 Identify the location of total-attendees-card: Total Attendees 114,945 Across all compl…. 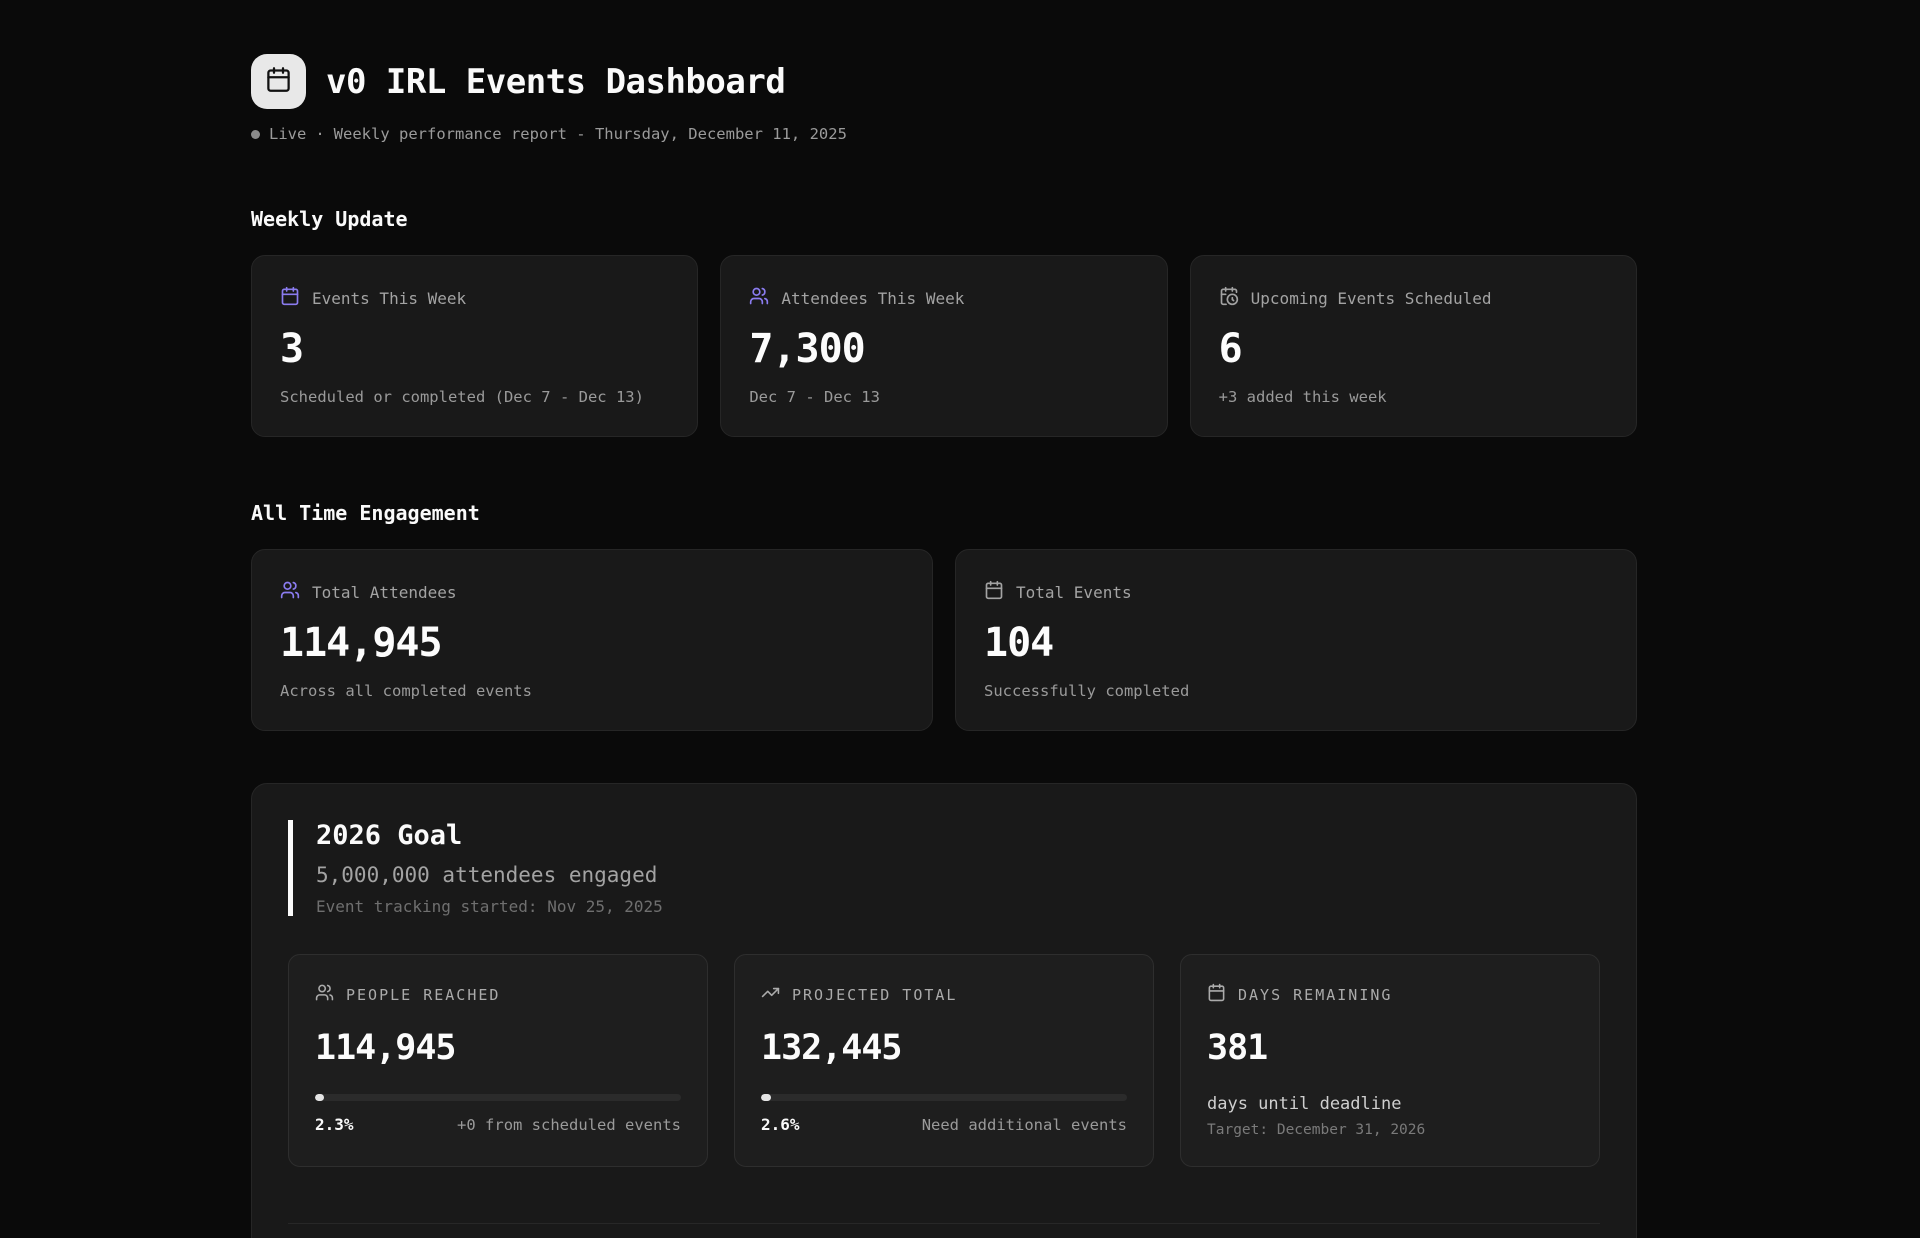
(592, 640).